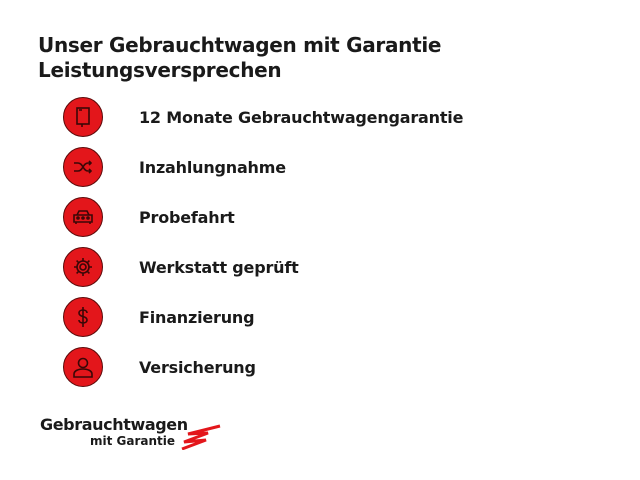 Image resolution: width=640 pixels, height=480 pixels. Describe the element at coordinates (197, 367) in the screenshot. I see `item-label: Versicherung` at that location.